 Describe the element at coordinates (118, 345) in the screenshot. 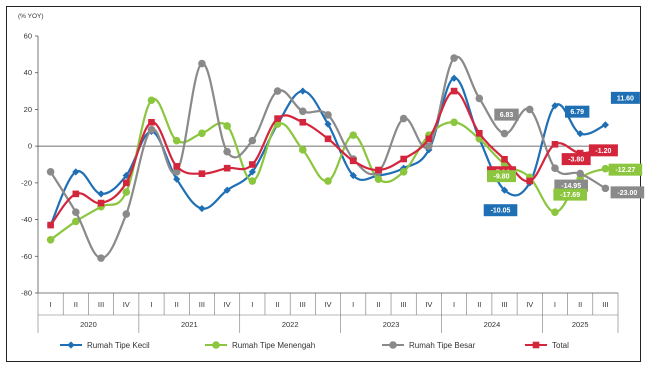

I see `legend-label: Rumah Tipe Kecil` at that location.